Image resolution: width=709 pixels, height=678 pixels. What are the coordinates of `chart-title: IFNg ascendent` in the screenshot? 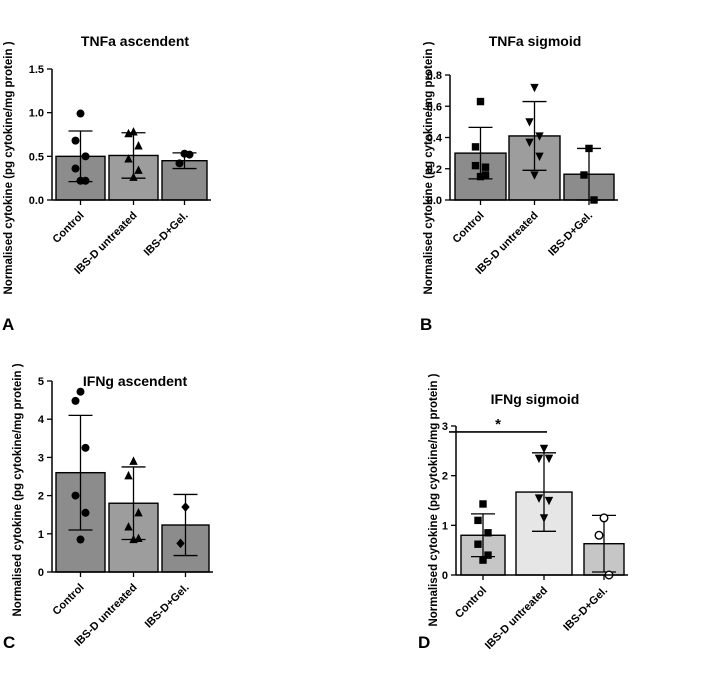 It's located at (135, 381).